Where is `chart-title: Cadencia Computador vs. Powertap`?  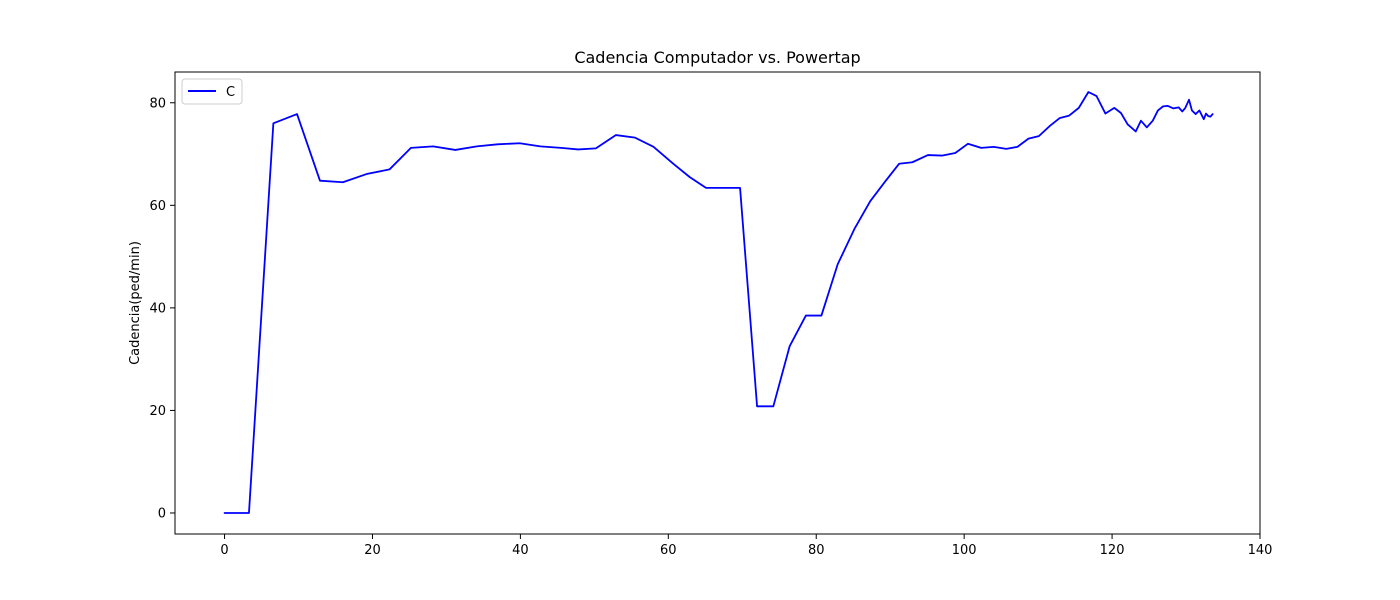
chart-title: Cadencia Computador vs. Powertap is located at coordinates (717, 57).